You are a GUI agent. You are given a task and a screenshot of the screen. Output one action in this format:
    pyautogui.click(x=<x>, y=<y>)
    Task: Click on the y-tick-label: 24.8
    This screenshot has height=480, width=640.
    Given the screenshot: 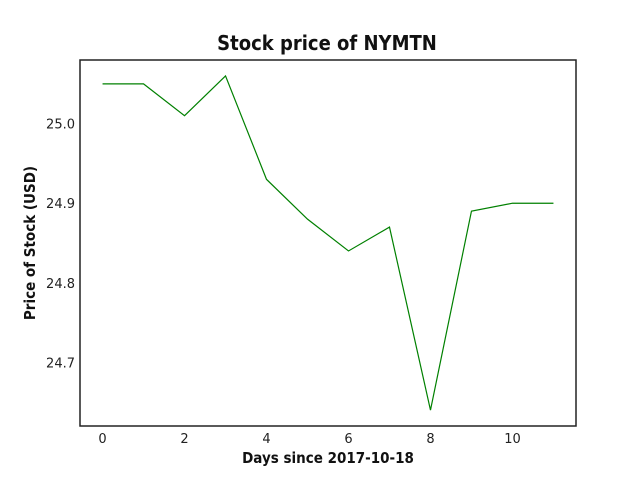 What is the action you would take?
    pyautogui.click(x=60, y=284)
    